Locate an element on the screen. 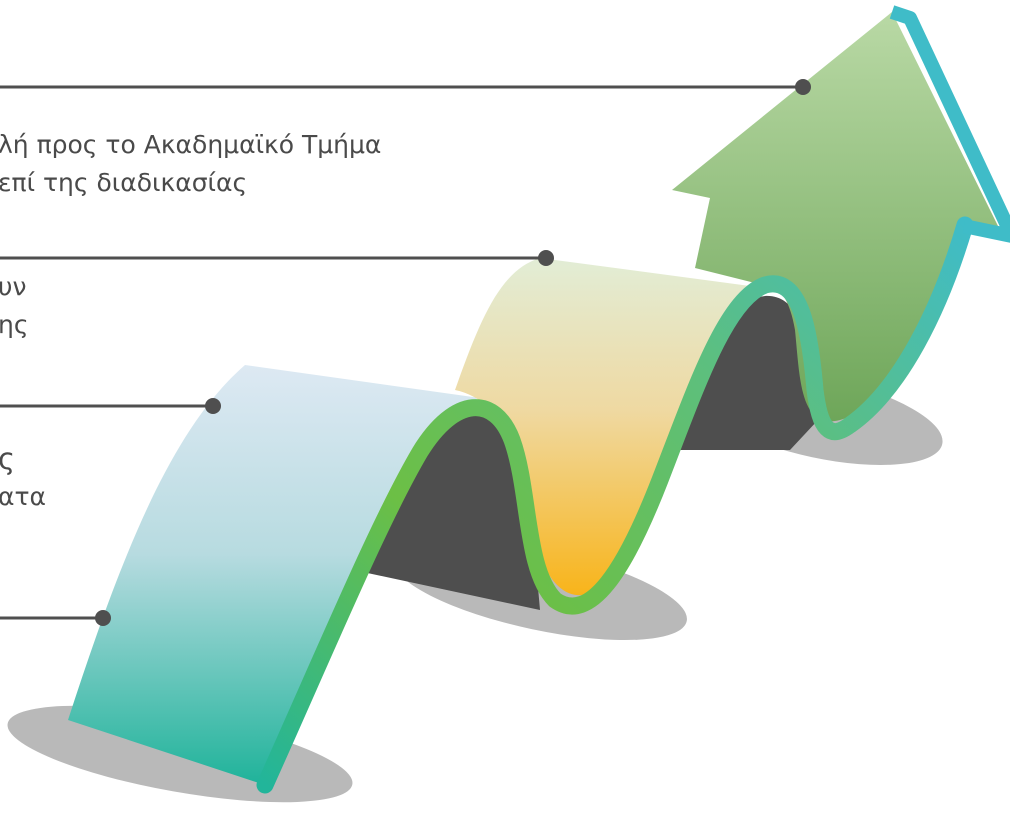 Image resolution: width=1010 pixels, height=814 pixels. step-text-2: υν ης is located at coordinates (14, 306).